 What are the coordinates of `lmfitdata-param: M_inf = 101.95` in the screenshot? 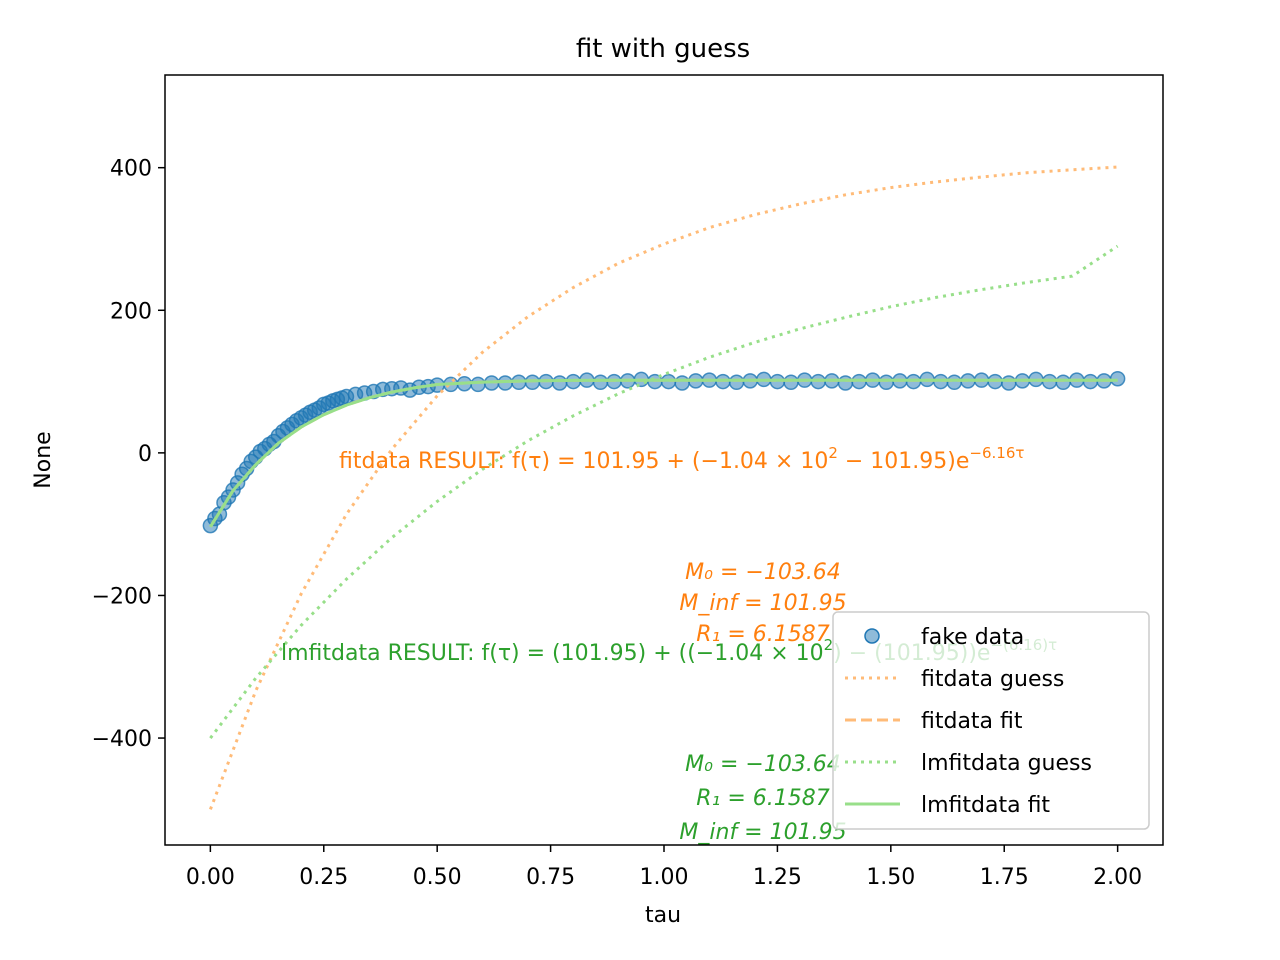 It's located at (762, 832).